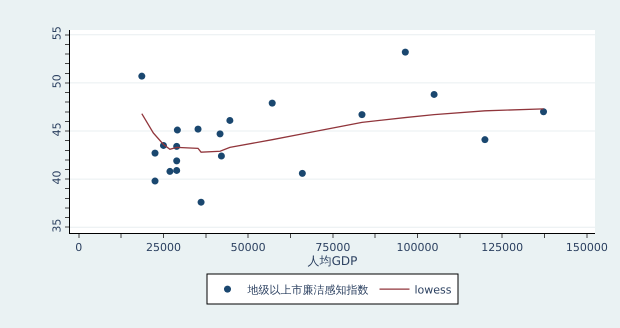 The image size is (620, 328). Describe the element at coordinates (433, 289) in the screenshot. I see `legend-label: lowess` at that location.